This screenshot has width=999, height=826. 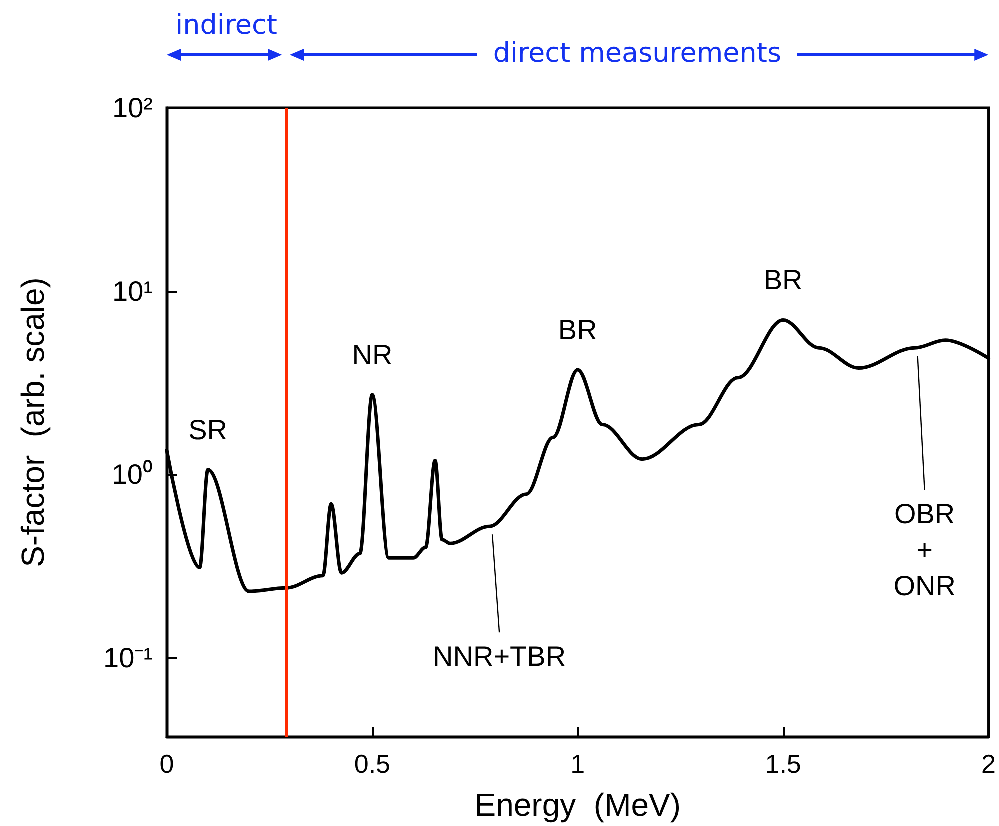 What do you see at coordinates (372, 764) in the screenshot?
I see `x-tick-label: 0.5` at bounding box center [372, 764].